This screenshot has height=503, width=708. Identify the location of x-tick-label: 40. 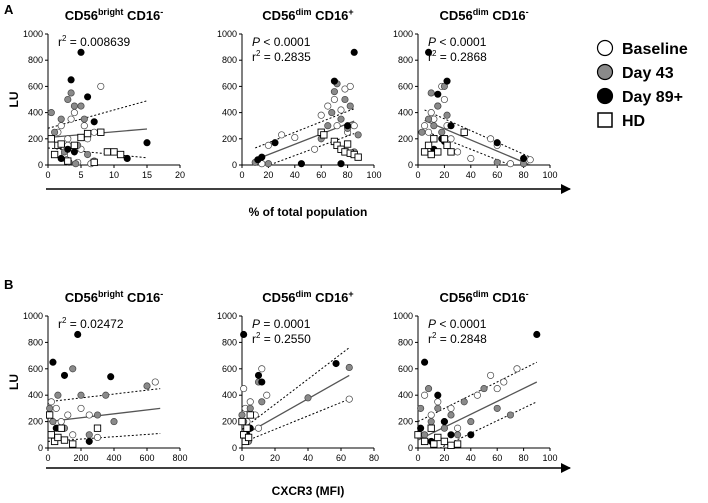
(471, 458).